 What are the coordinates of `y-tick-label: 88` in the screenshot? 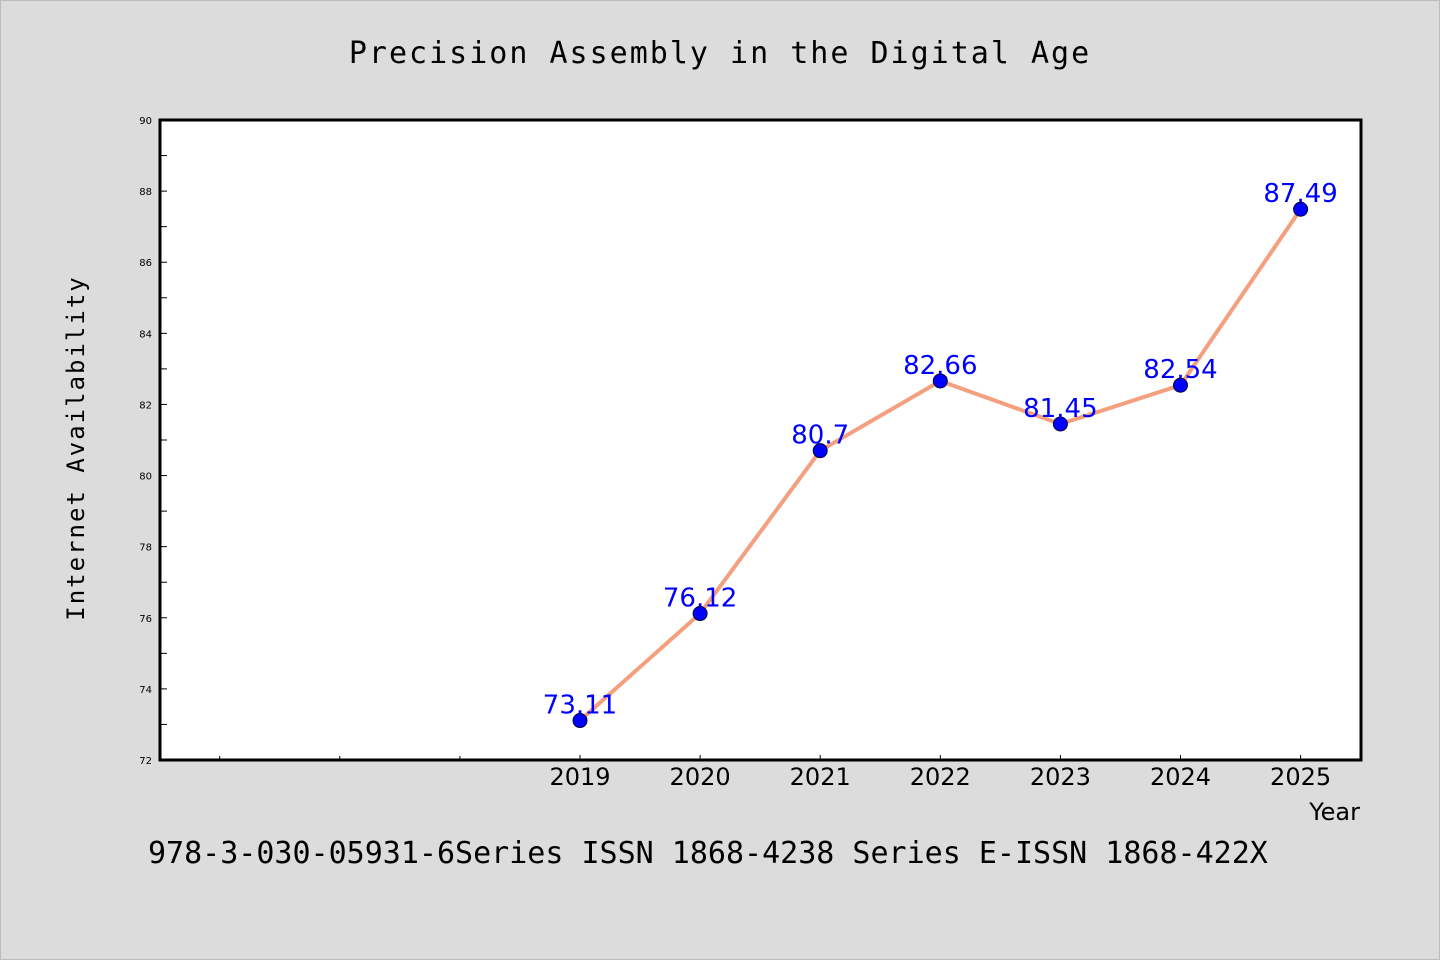 It's located at (145, 192).